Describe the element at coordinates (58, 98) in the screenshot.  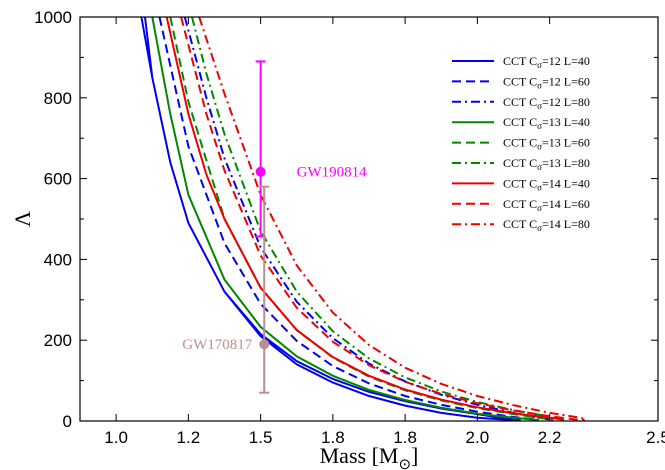
I see `y-tick-label: 800` at that location.